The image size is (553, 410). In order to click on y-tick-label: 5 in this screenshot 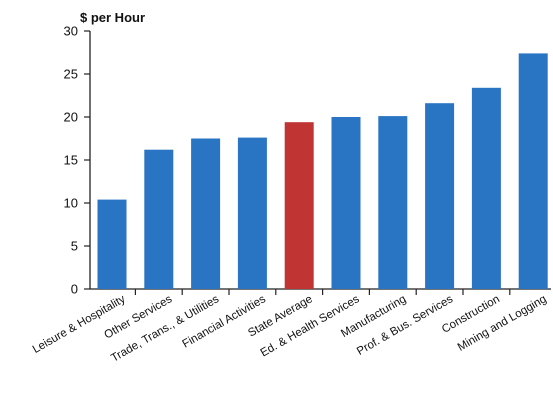, I will do `click(74, 246)`.